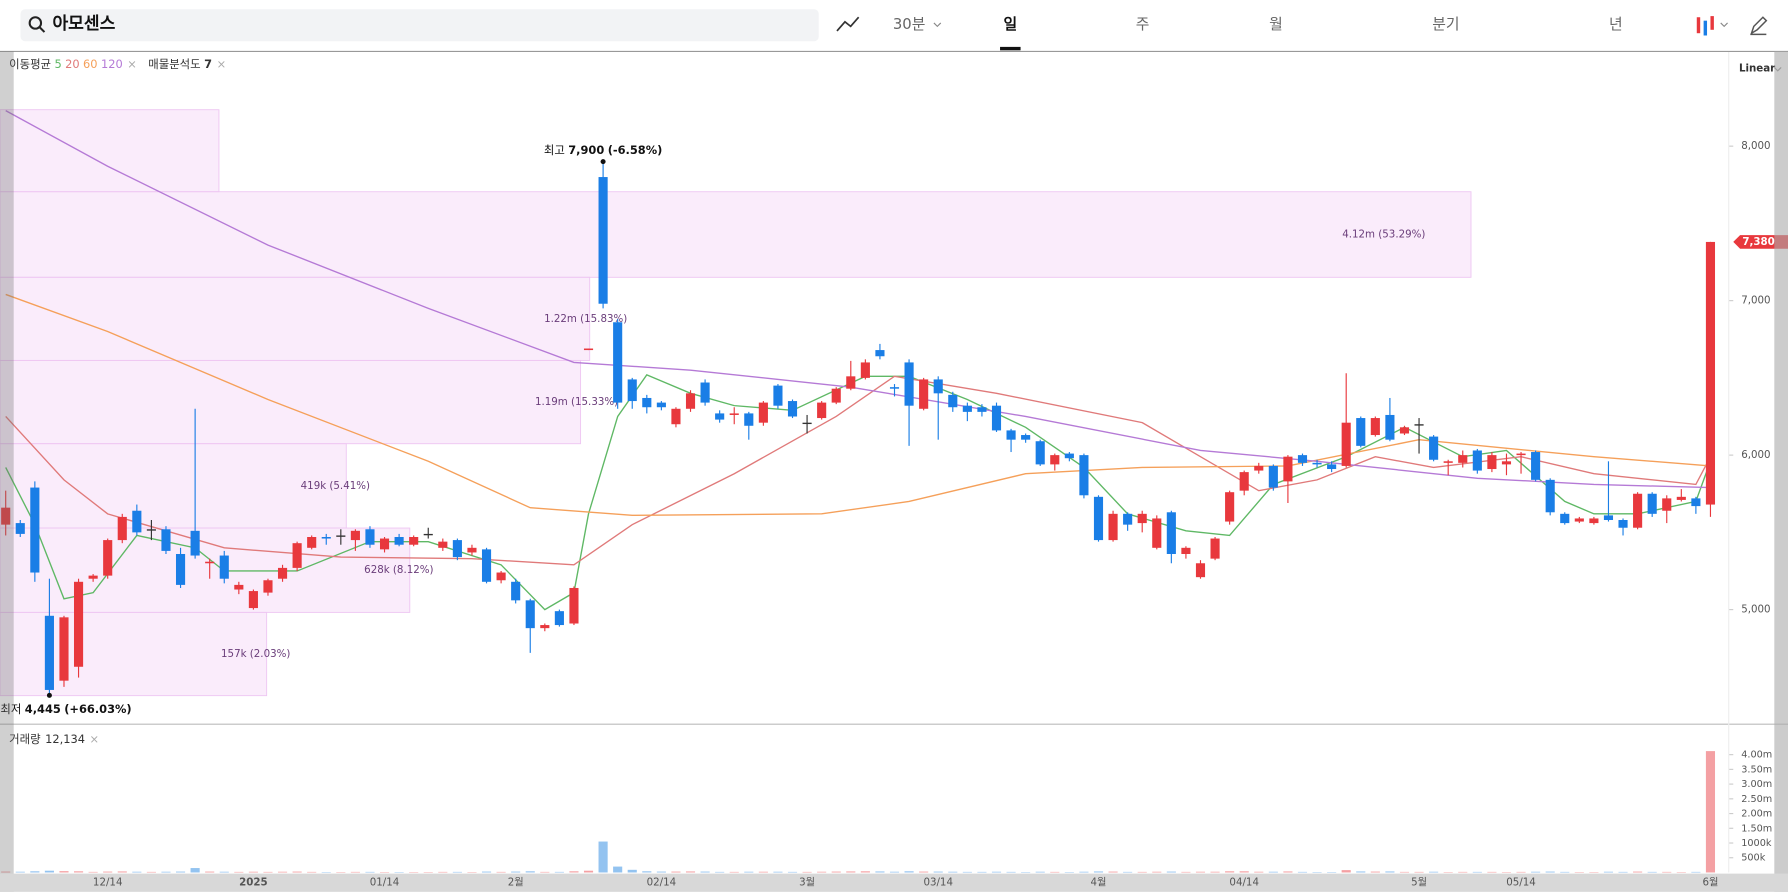 The width and height of the screenshot is (1788, 892). What do you see at coordinates (1445, 24) in the screenshot?
I see `period-tab: 분기` at bounding box center [1445, 24].